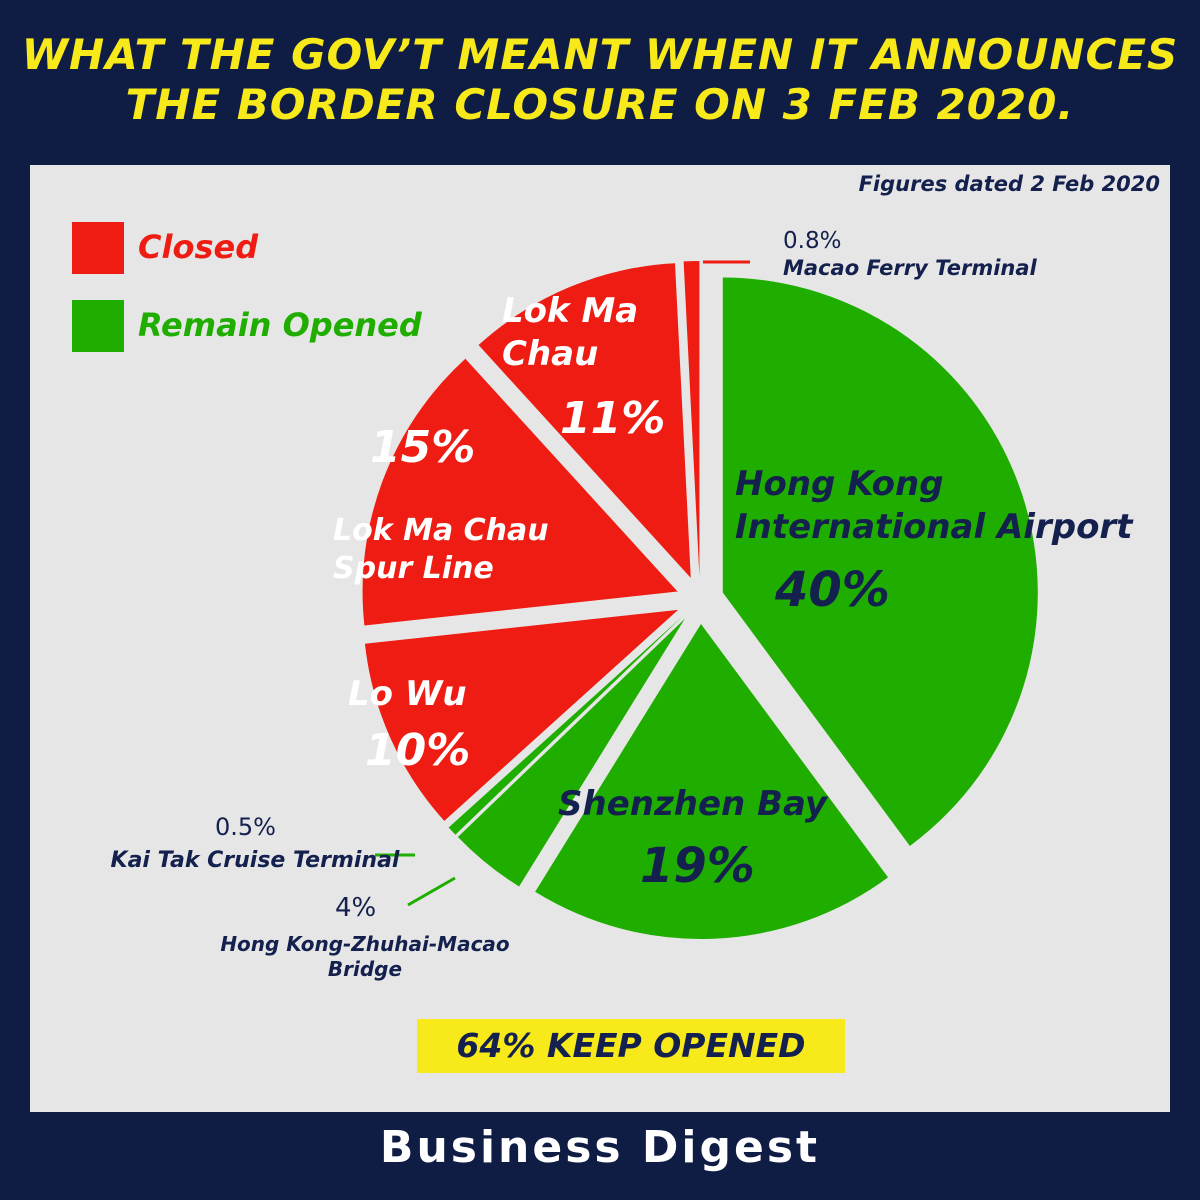 The width and height of the screenshot is (1200, 1200). Describe the element at coordinates (365, 956) in the screenshot. I see `slice-label: Hong Kong-Zhuhai-Macao Bridge` at that location.